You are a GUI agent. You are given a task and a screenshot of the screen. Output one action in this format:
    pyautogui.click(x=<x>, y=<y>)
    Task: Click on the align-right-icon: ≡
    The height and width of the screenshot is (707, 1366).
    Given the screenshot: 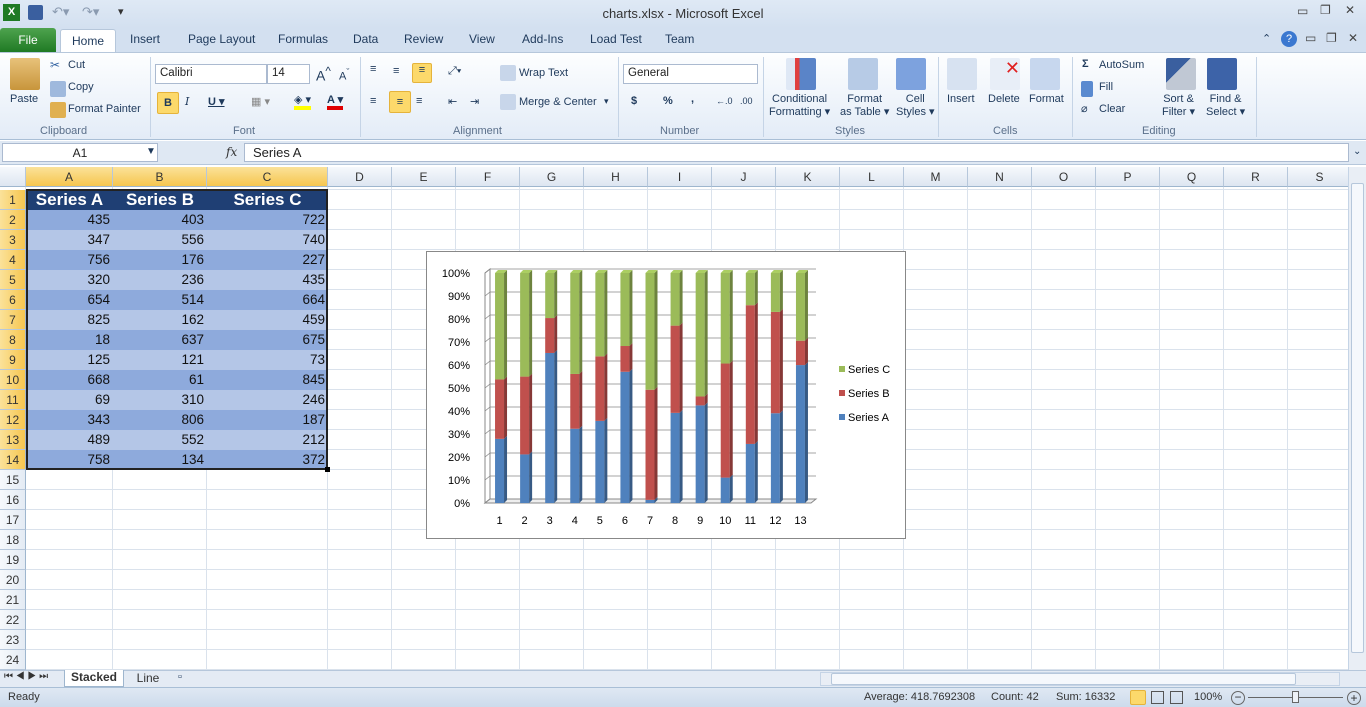 What is the action you would take?
    pyautogui.click(x=419, y=101)
    